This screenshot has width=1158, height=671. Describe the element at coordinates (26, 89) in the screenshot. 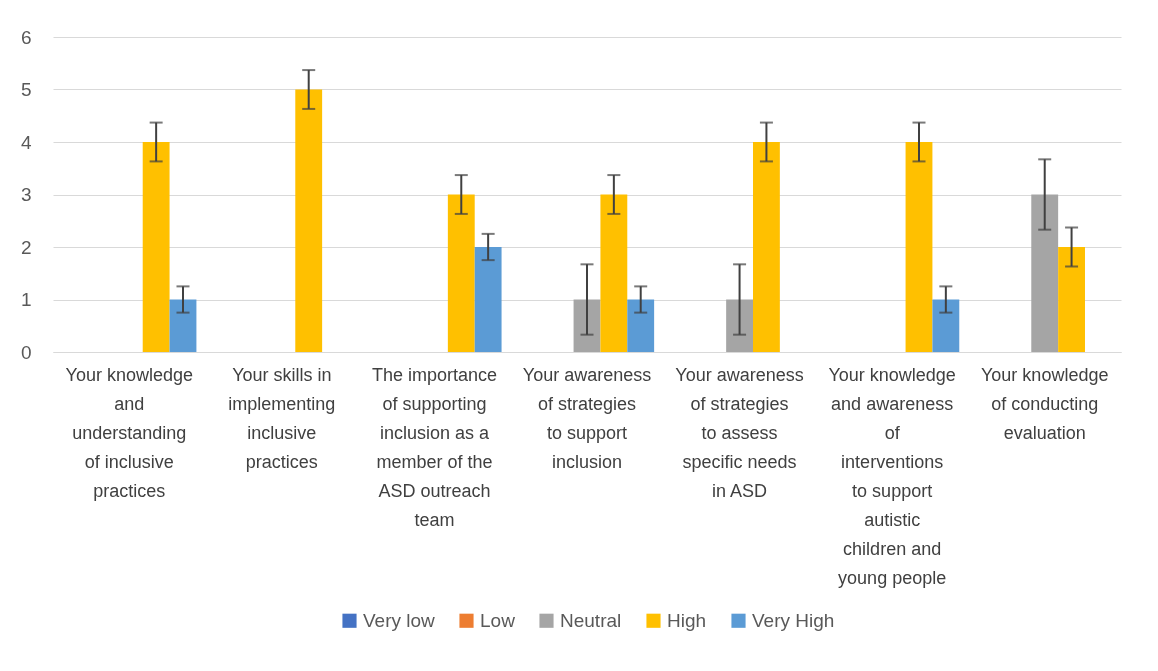

I see `y-tick-label: 5` at that location.